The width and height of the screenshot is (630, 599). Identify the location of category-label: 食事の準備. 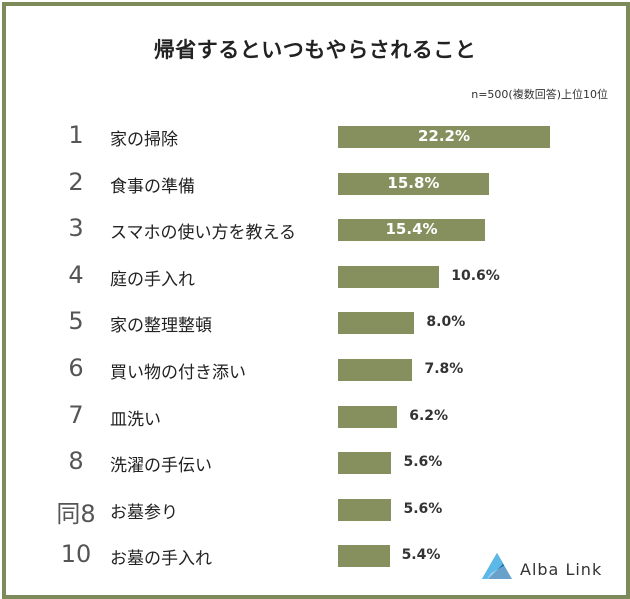
(152, 186).